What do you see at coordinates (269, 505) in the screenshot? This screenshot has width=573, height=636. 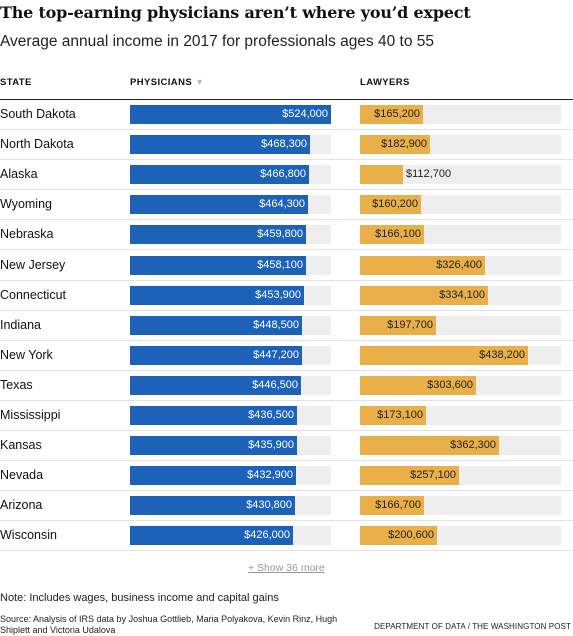 I see `physicians-value-label: $430,800` at bounding box center [269, 505].